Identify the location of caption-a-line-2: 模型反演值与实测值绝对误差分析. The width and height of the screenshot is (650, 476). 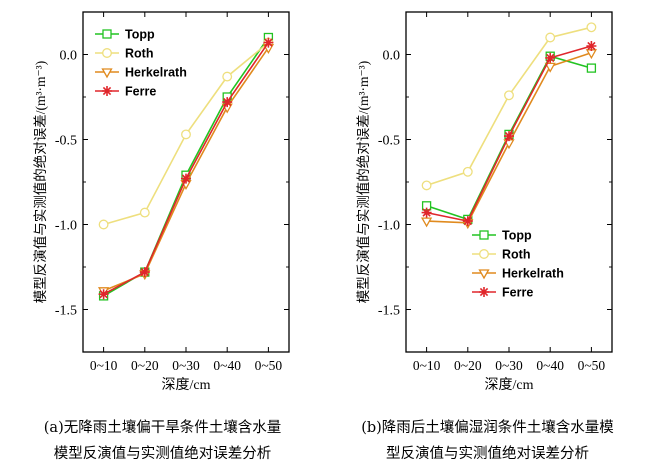
(162, 454).